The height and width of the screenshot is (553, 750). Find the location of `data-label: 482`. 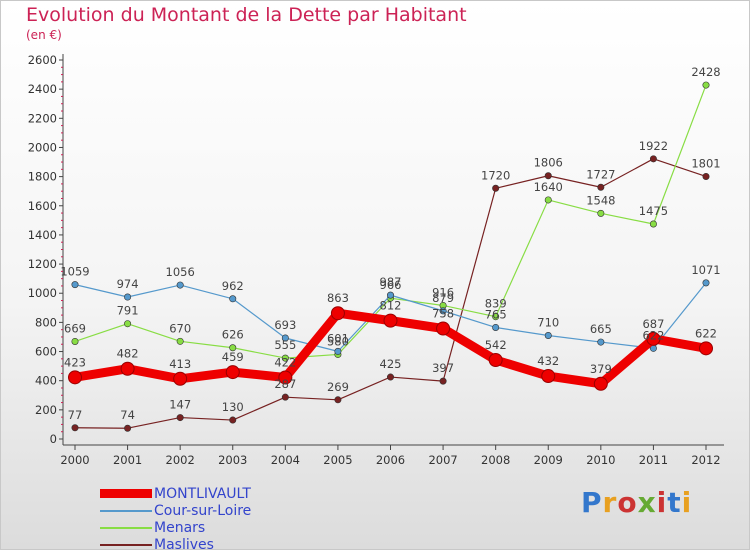

data-label: 482 is located at coordinates (128, 354).